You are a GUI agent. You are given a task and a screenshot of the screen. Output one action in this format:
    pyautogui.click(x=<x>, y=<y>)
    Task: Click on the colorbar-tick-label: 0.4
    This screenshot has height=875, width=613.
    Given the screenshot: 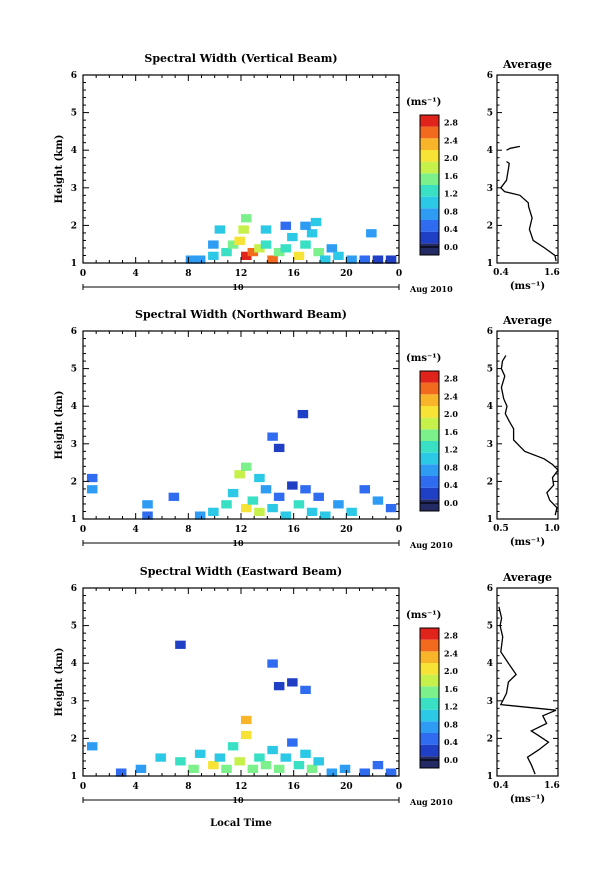 What is the action you would take?
    pyautogui.click(x=451, y=485)
    